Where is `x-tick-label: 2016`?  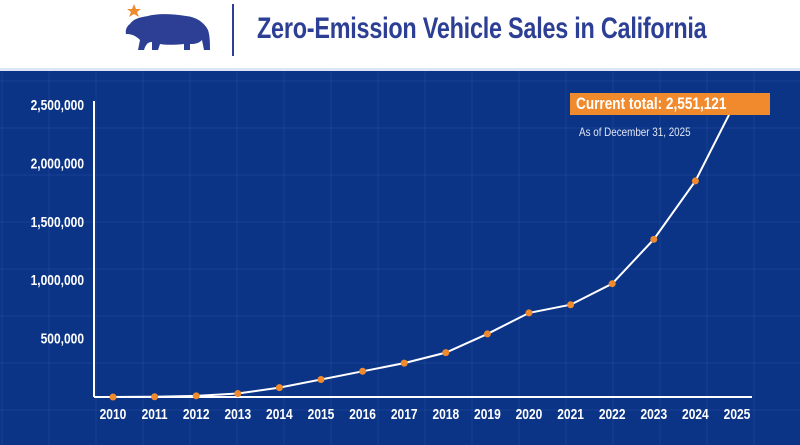 x-tick-label: 2016 is located at coordinates (362, 414).